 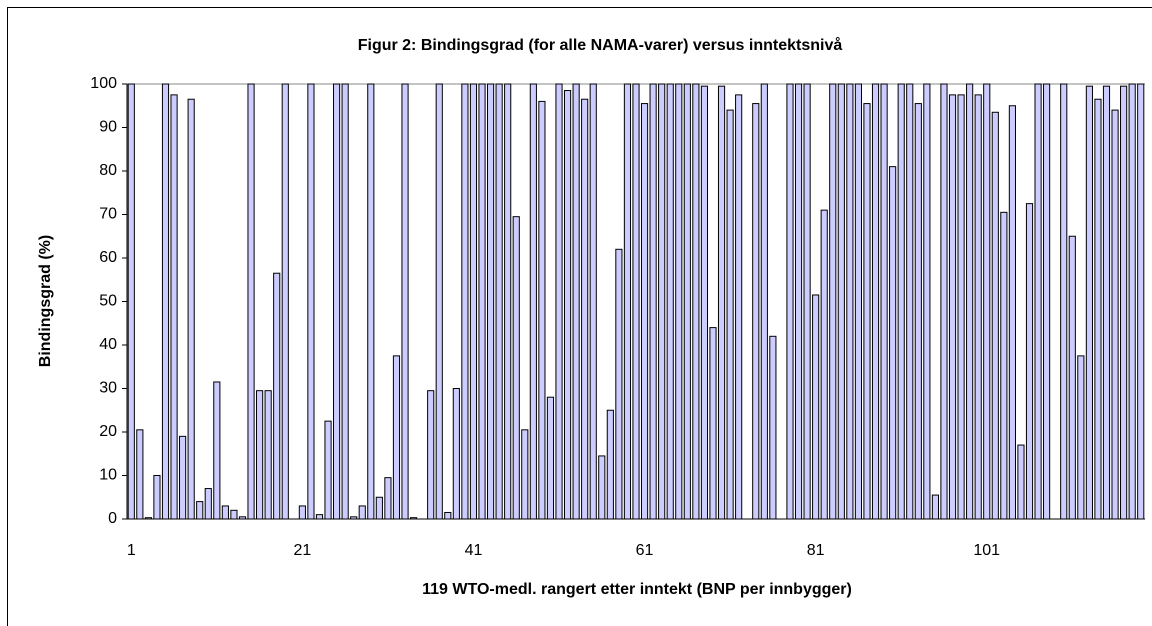 I want to click on y-axis-label: Bindingsgrad (%), so click(x=45, y=301).